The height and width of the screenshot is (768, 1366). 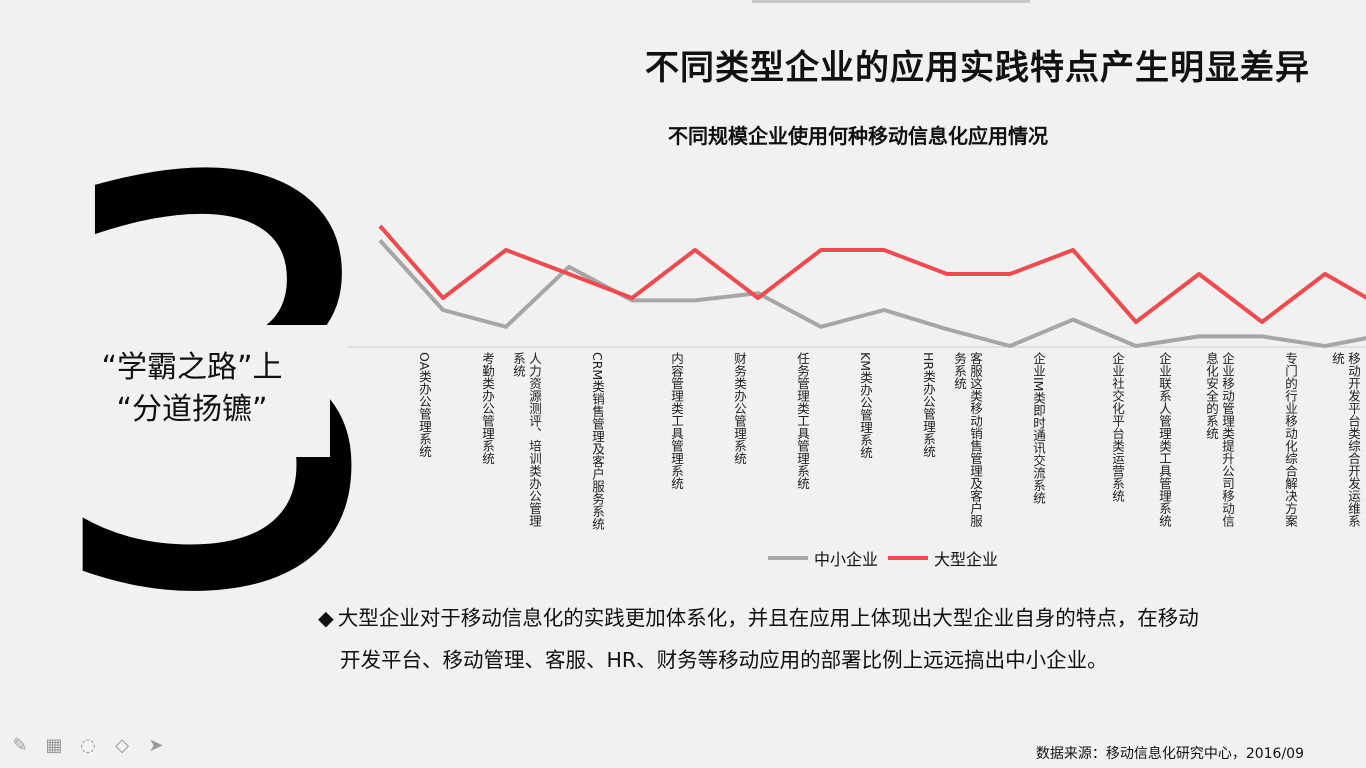 I want to click on big-number-mask, so click(x=185, y=391).